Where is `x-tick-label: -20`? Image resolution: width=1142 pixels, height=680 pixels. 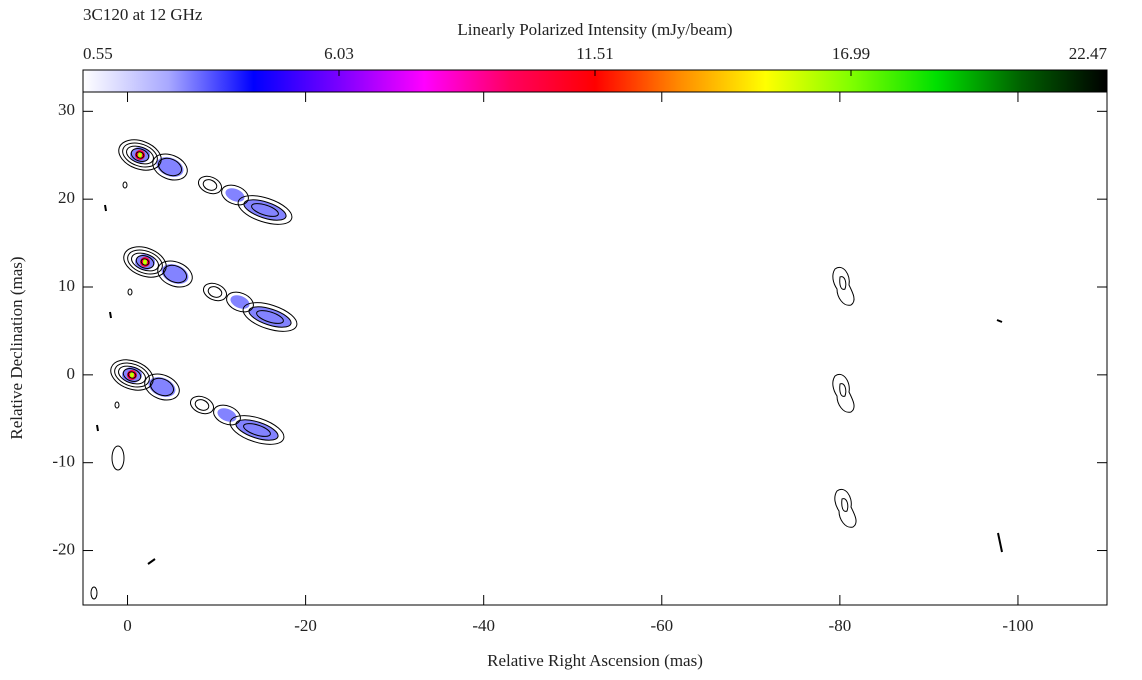 x-tick-label: -20 is located at coordinates (305, 625).